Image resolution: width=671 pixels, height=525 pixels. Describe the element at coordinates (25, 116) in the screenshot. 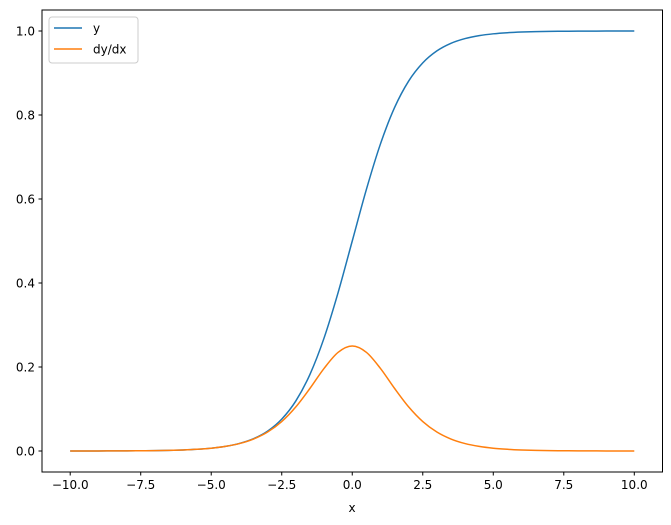

I see `y-tick-label: 0.8` at that location.